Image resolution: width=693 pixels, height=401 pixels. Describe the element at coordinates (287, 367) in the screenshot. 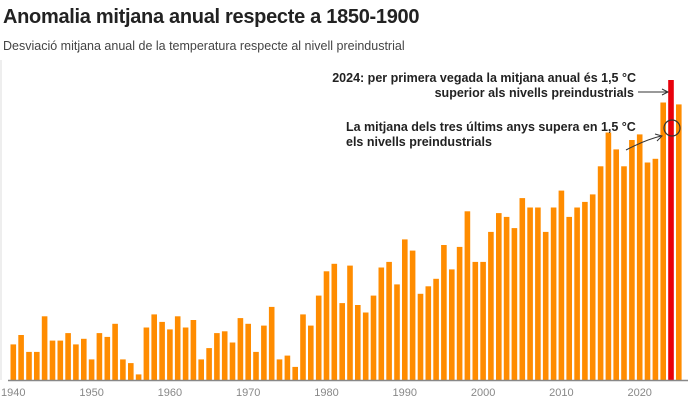

I see `bar-1975` at that location.